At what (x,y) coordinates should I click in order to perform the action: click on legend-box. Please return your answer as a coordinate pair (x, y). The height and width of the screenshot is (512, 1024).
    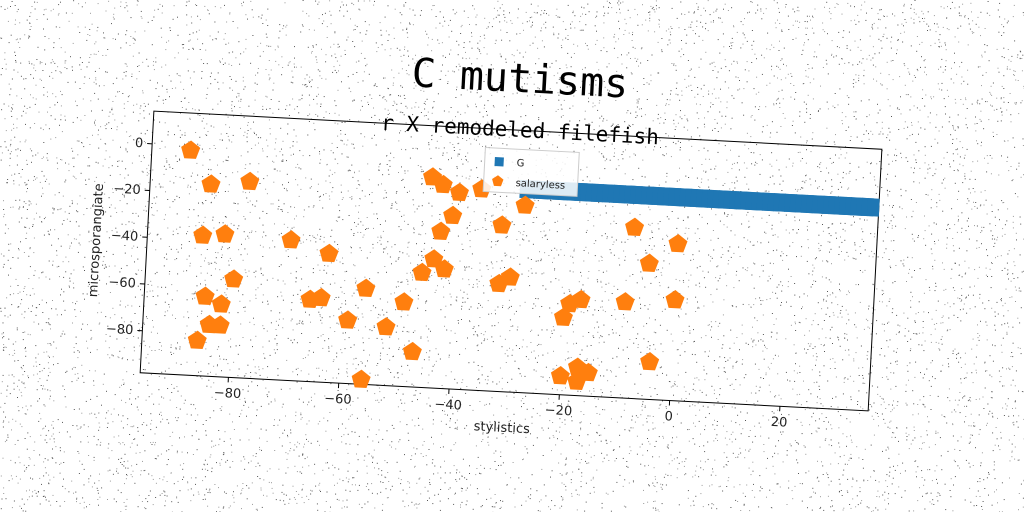
    Looking at the image, I should click on (531, 171).